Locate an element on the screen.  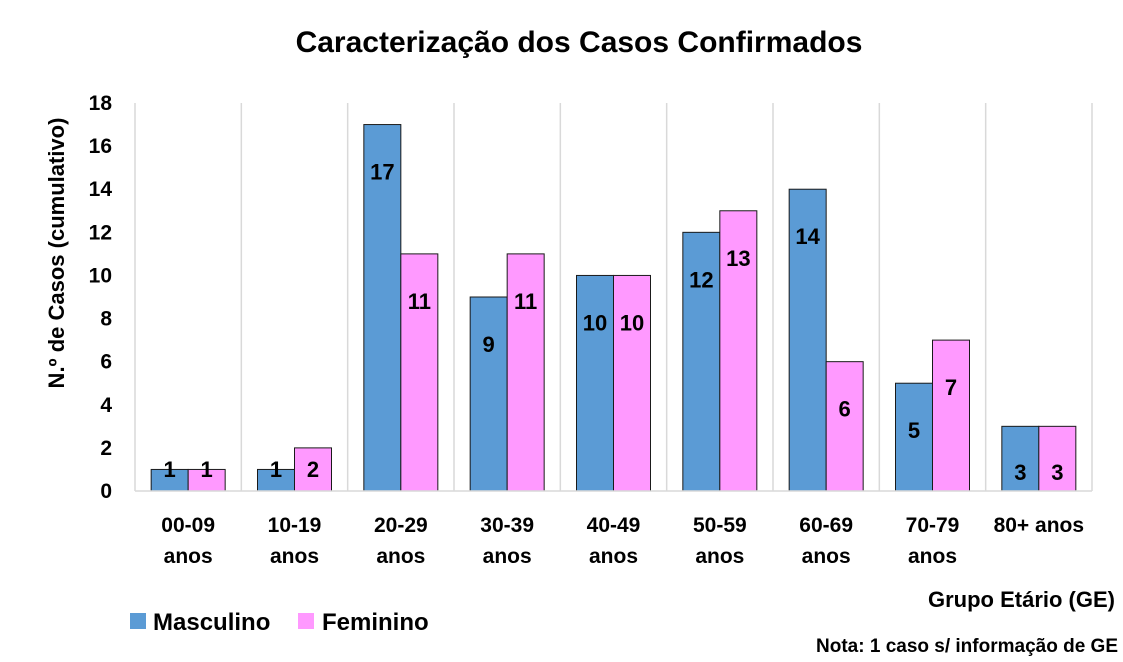
y-tick-label: 2 is located at coordinates (106, 448).